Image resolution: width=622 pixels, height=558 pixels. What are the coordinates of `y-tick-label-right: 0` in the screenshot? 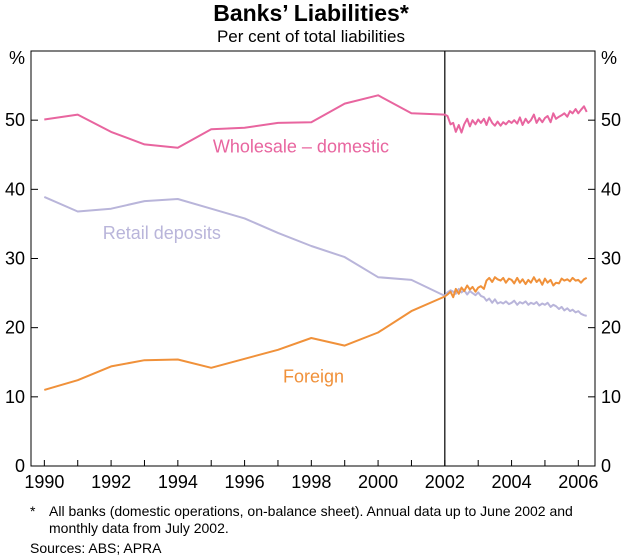 It's located at (606, 466).